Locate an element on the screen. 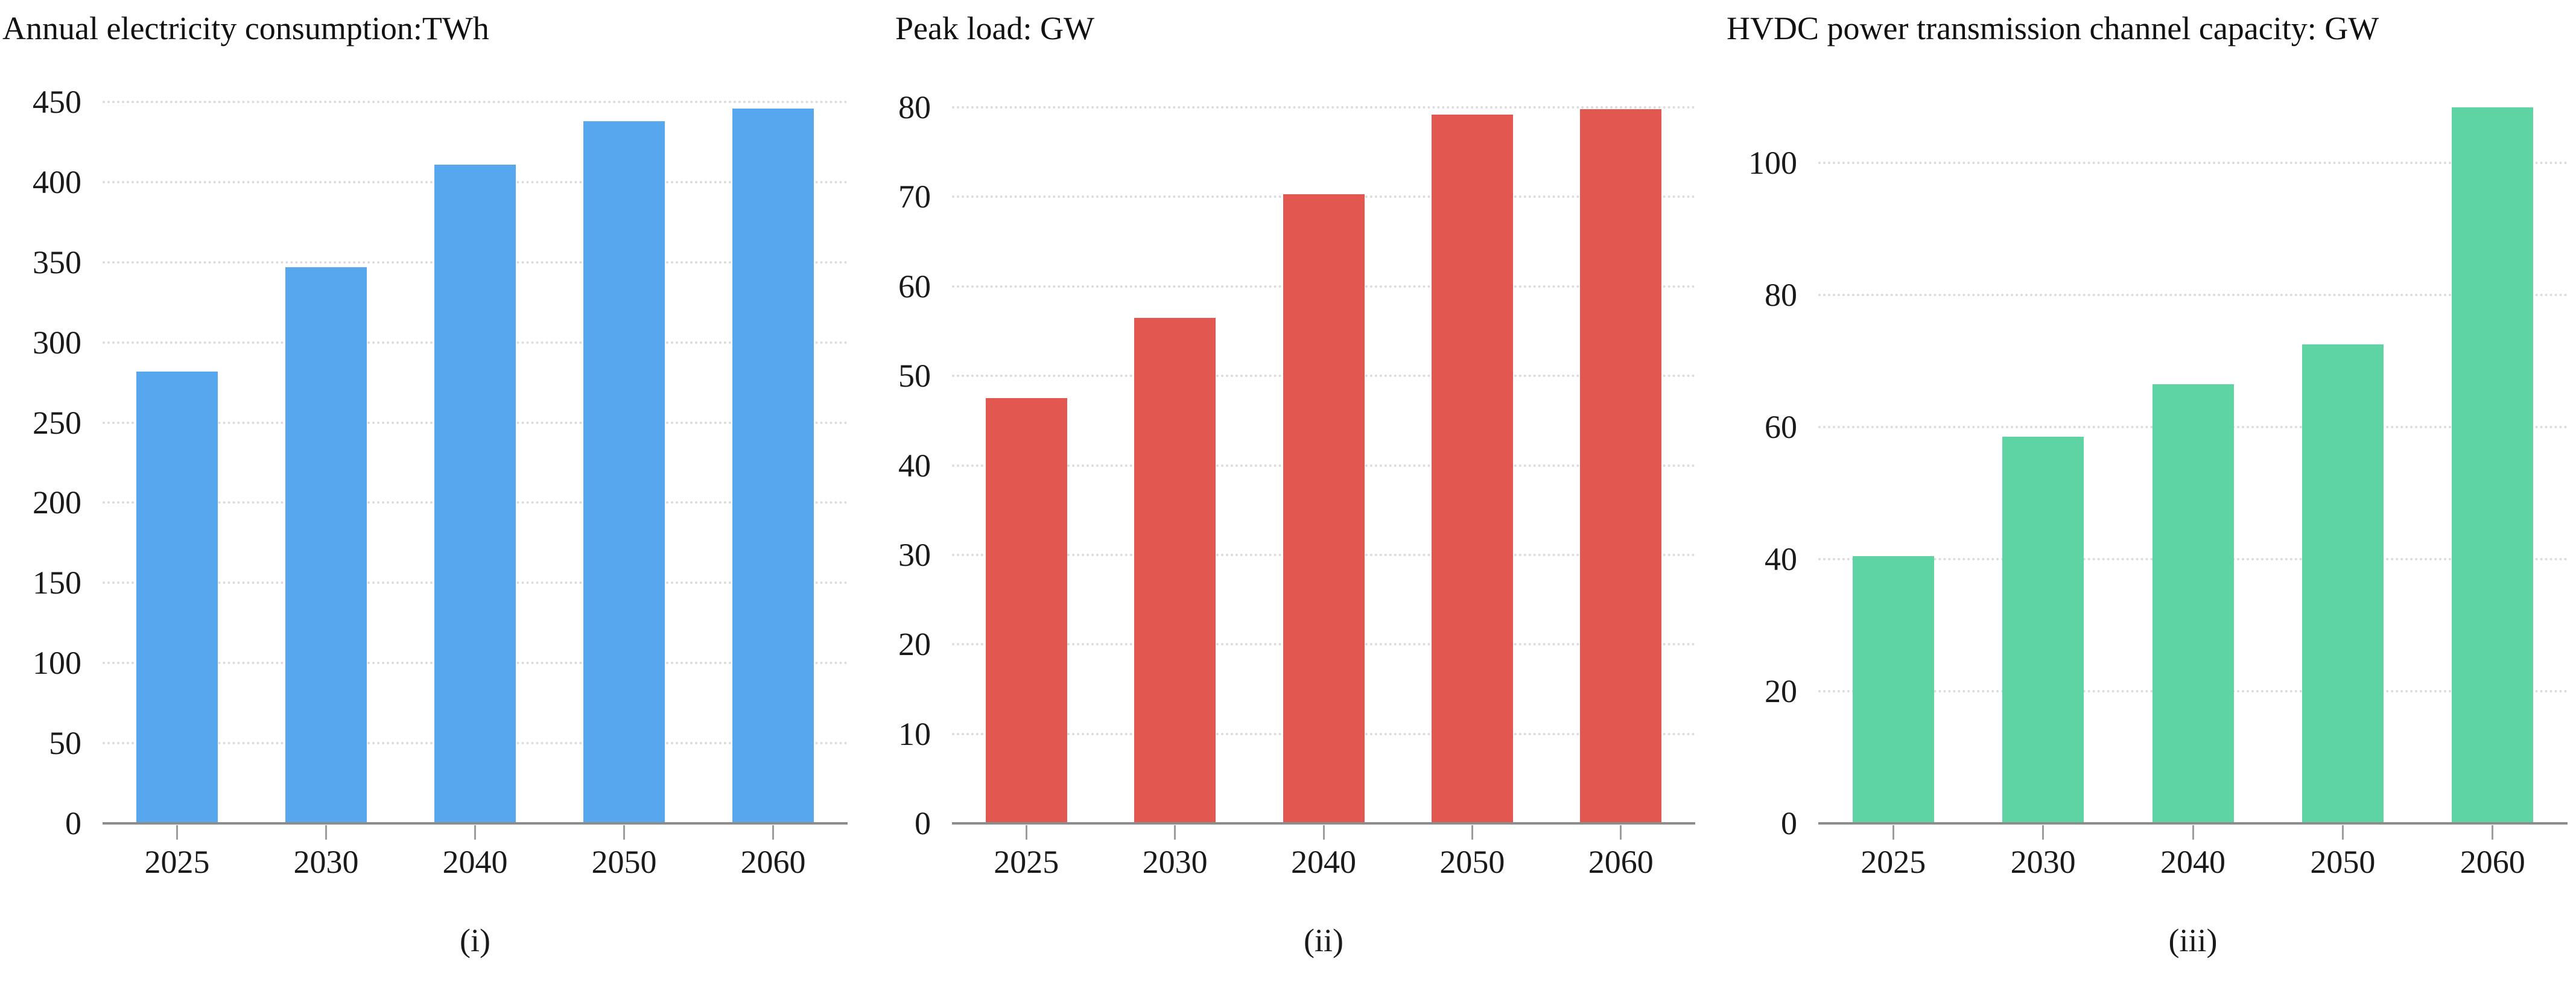 The image size is (2576, 985). chart1-caption: (i) is located at coordinates (475, 940).